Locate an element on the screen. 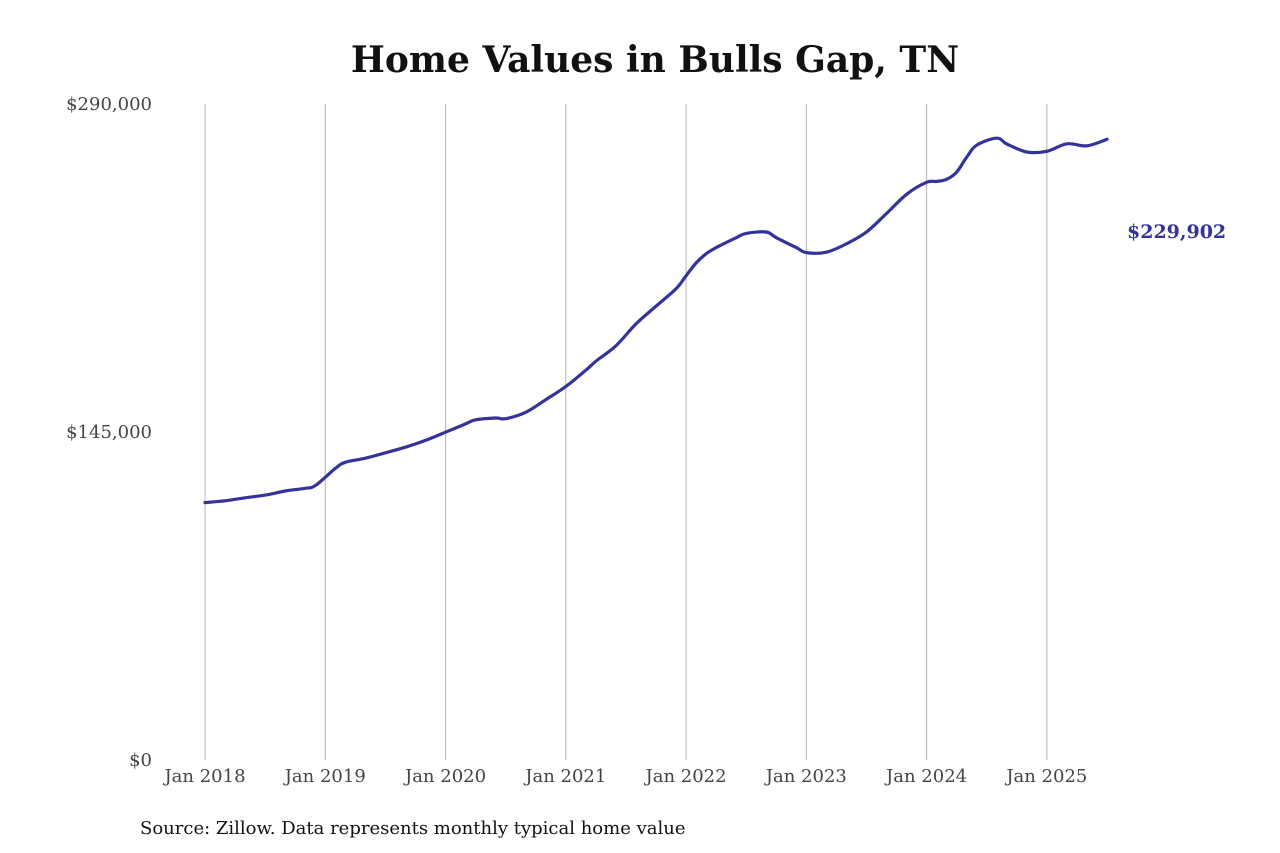 This screenshot has width=1280, height=853. y-tick-label: $145,000 is located at coordinates (109, 432).